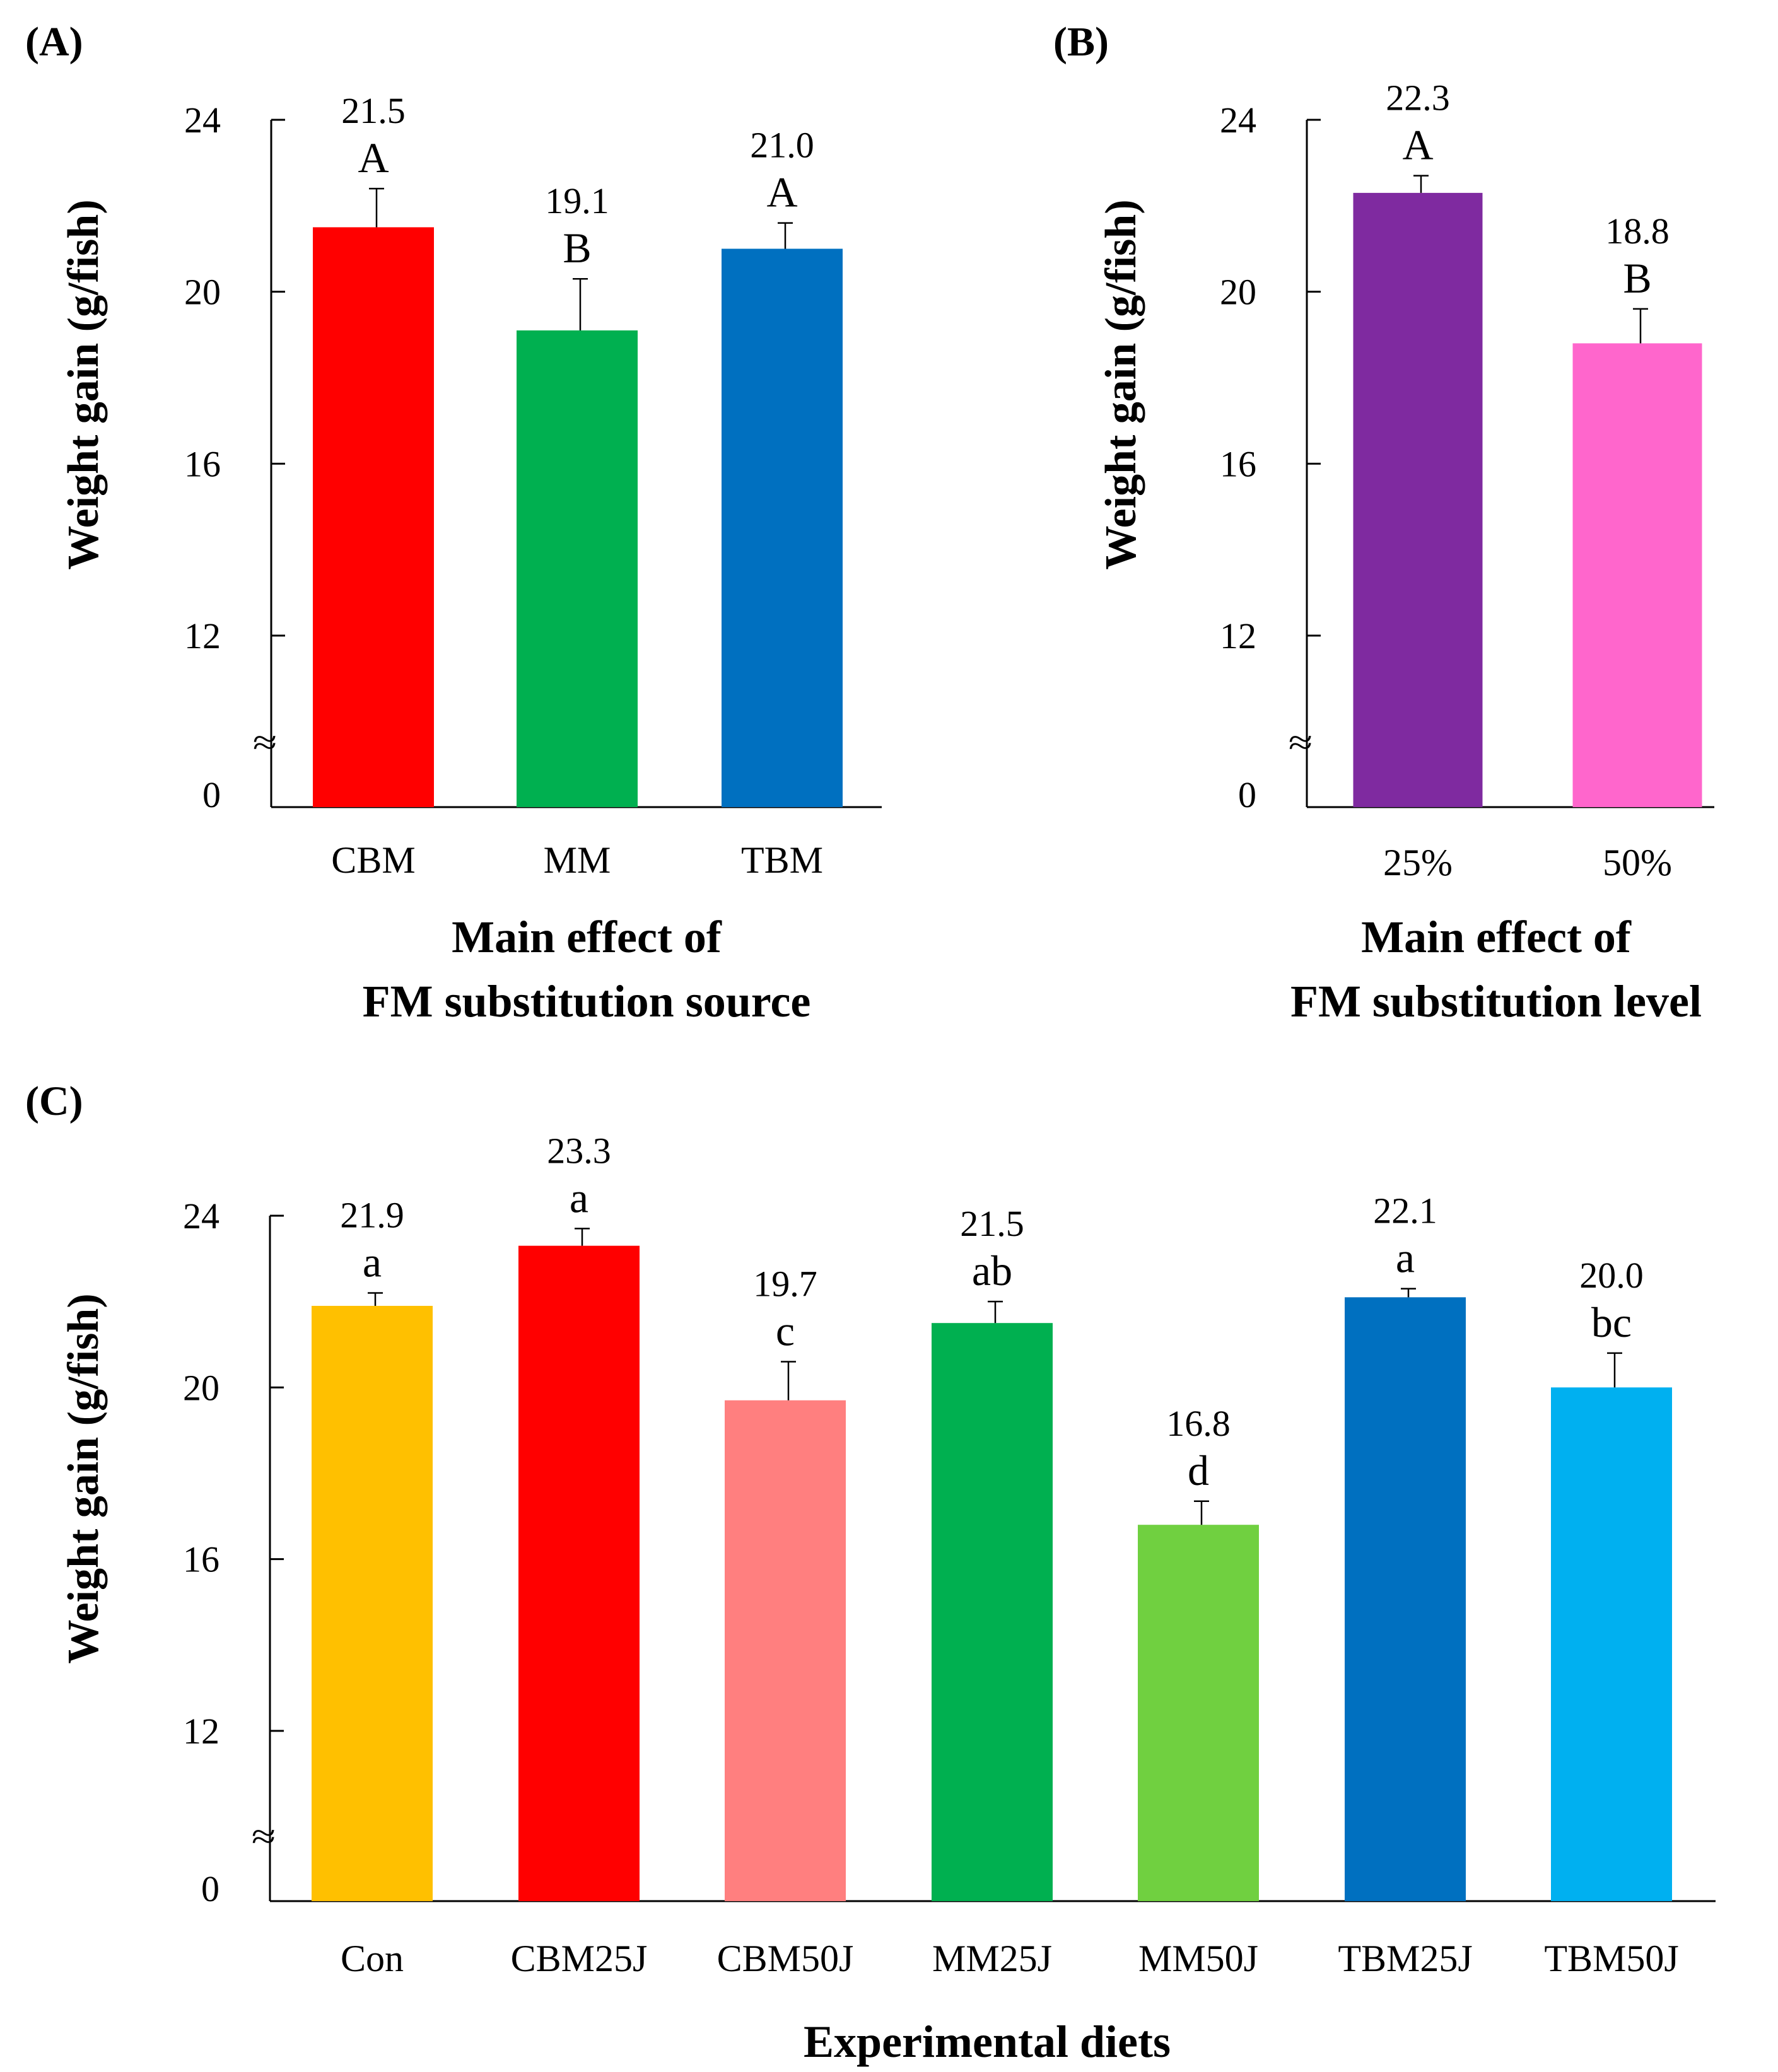  Describe the element at coordinates (785, 1283) in the screenshot. I see `data-label: 19.7` at that location.